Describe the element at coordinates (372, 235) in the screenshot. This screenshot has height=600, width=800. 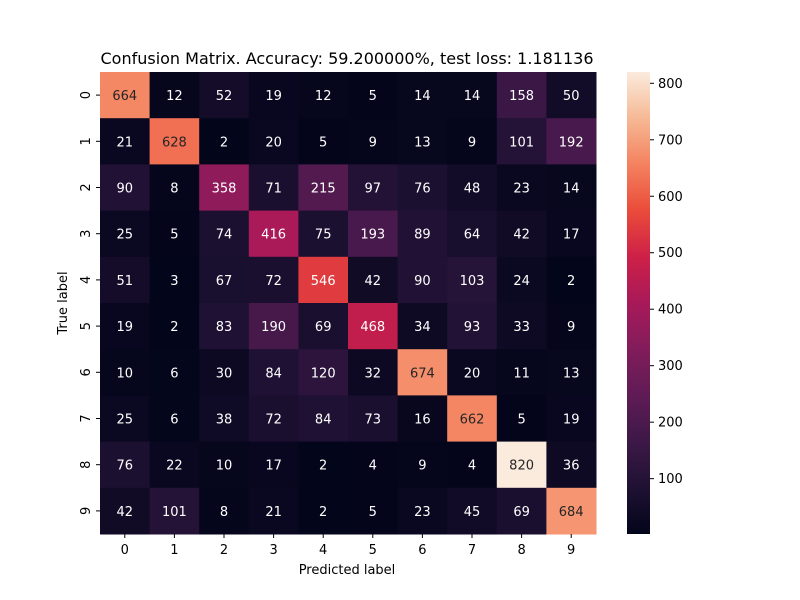
I see `cell-value-label: 193` at that location.